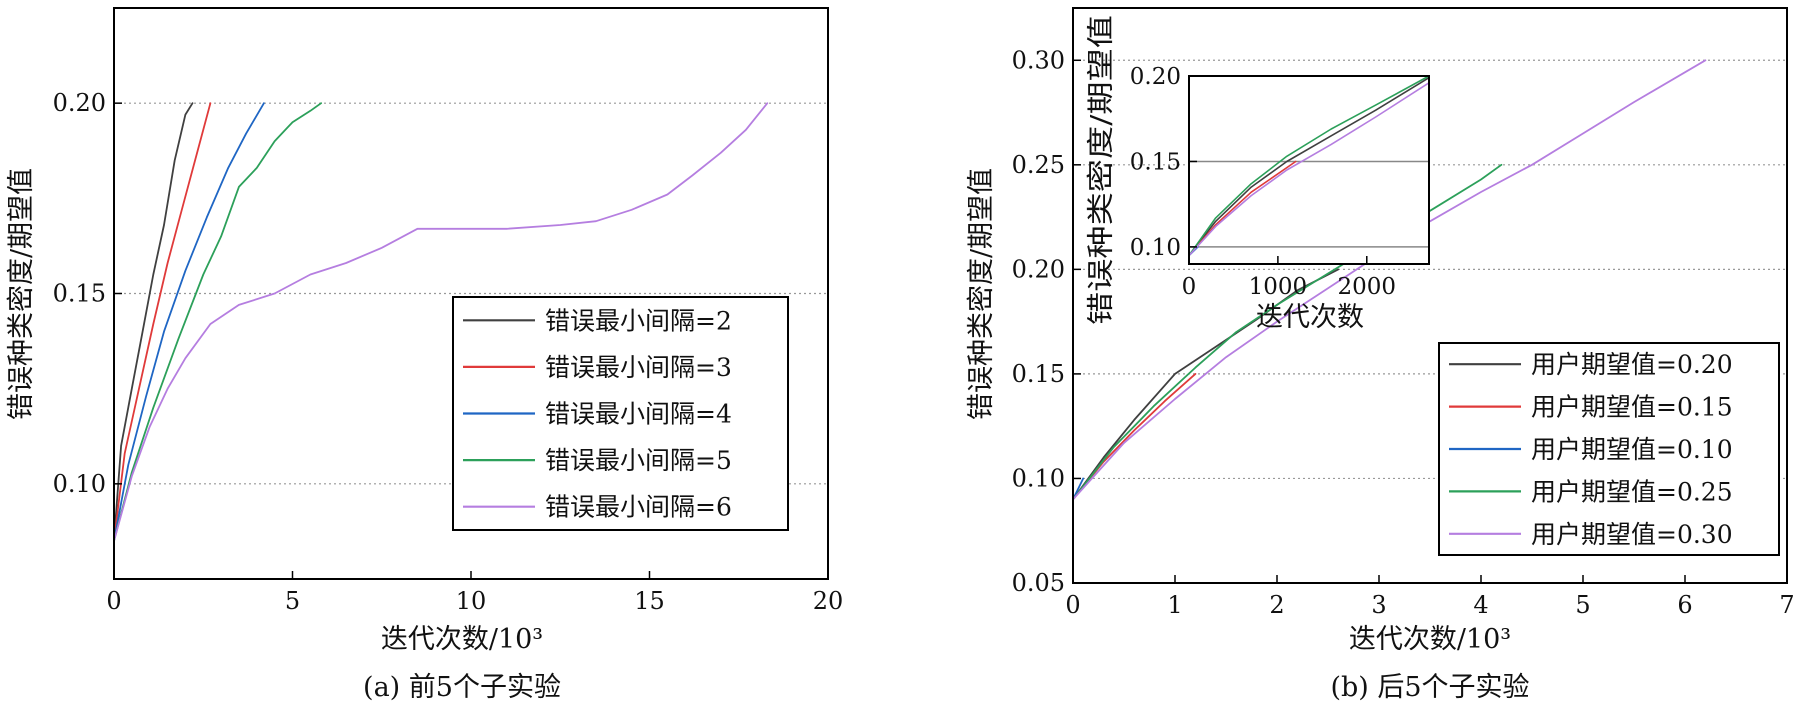 The height and width of the screenshot is (705, 1800). Describe the element at coordinates (638, 320) in the screenshot. I see `legend-label: 错误最小间隔=2` at that location.